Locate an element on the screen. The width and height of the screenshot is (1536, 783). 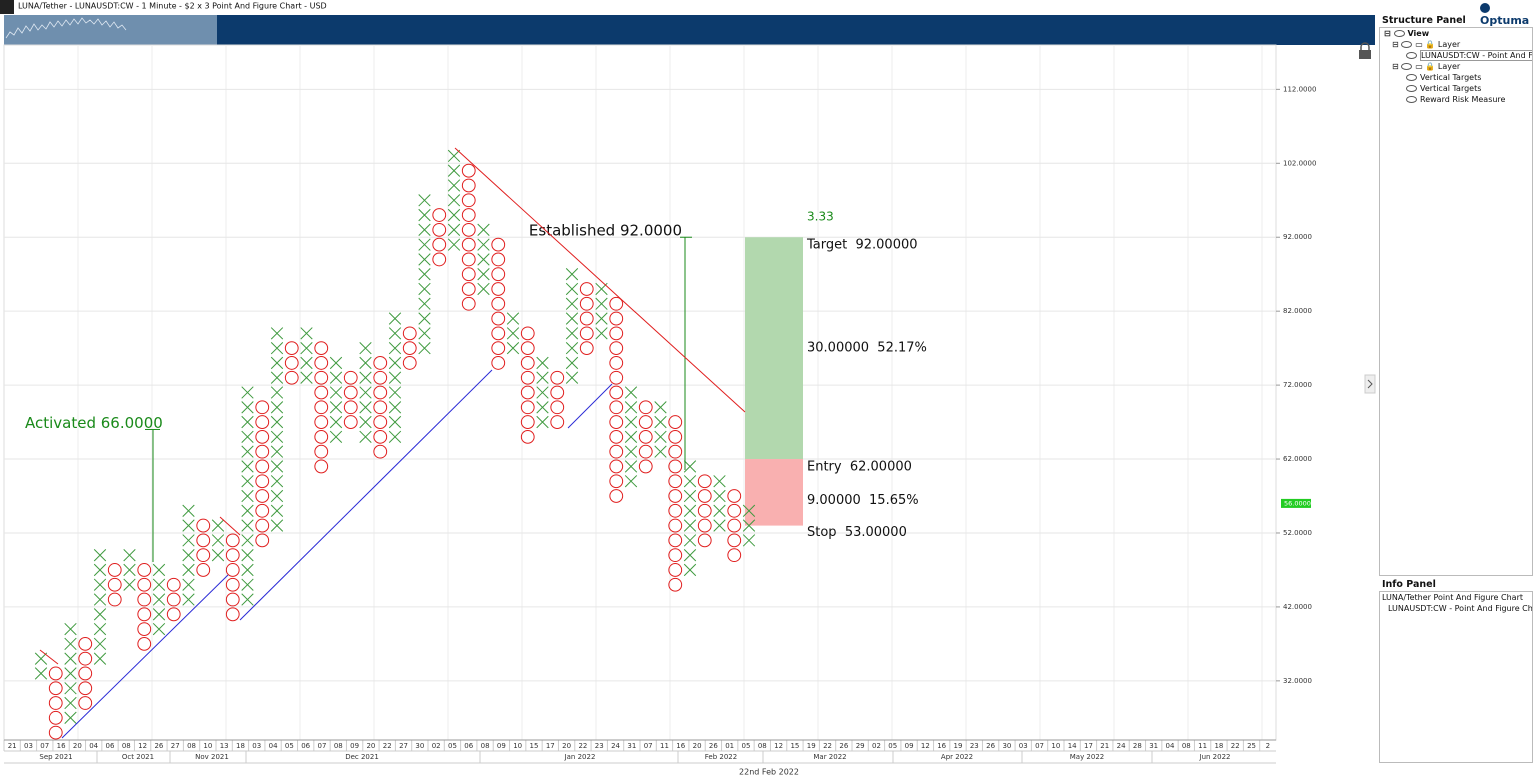
x-tick-label: 30 is located at coordinates (419, 746).